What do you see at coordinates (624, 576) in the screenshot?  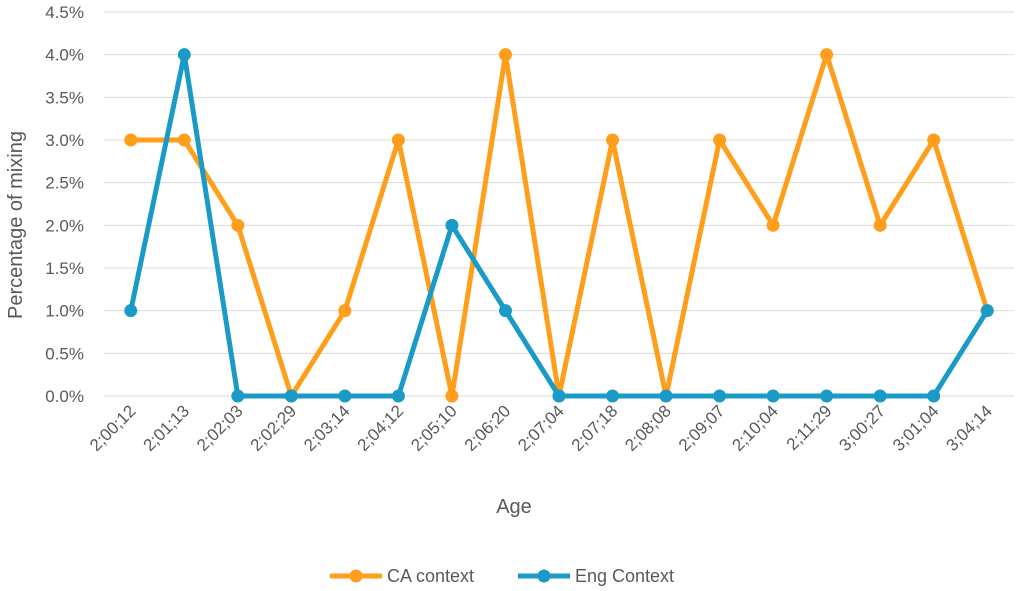 I see `legend-label: Eng Context` at bounding box center [624, 576].